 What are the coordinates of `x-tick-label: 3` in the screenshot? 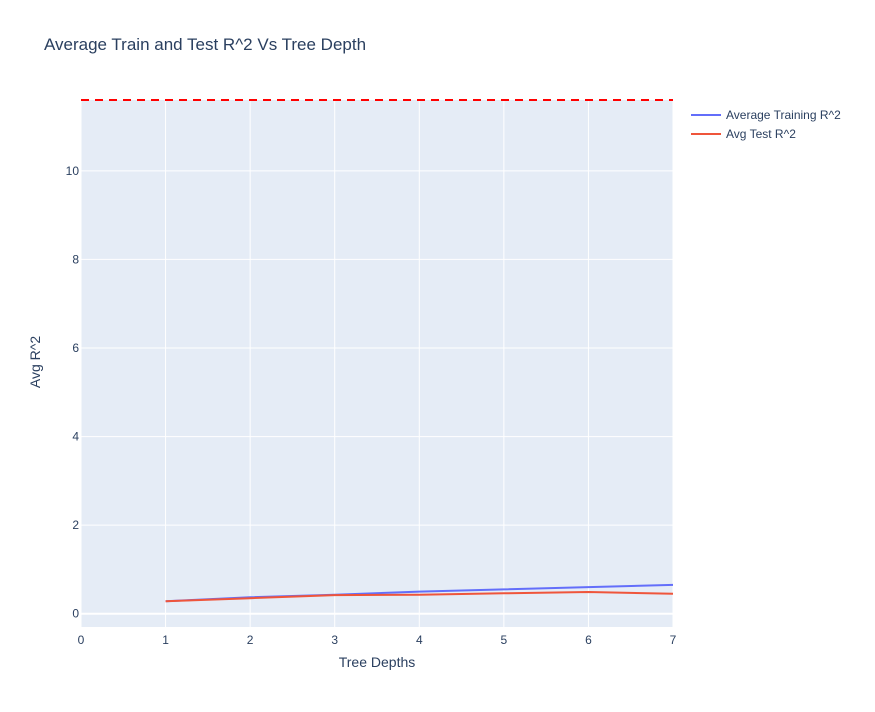 It's located at (334, 640).